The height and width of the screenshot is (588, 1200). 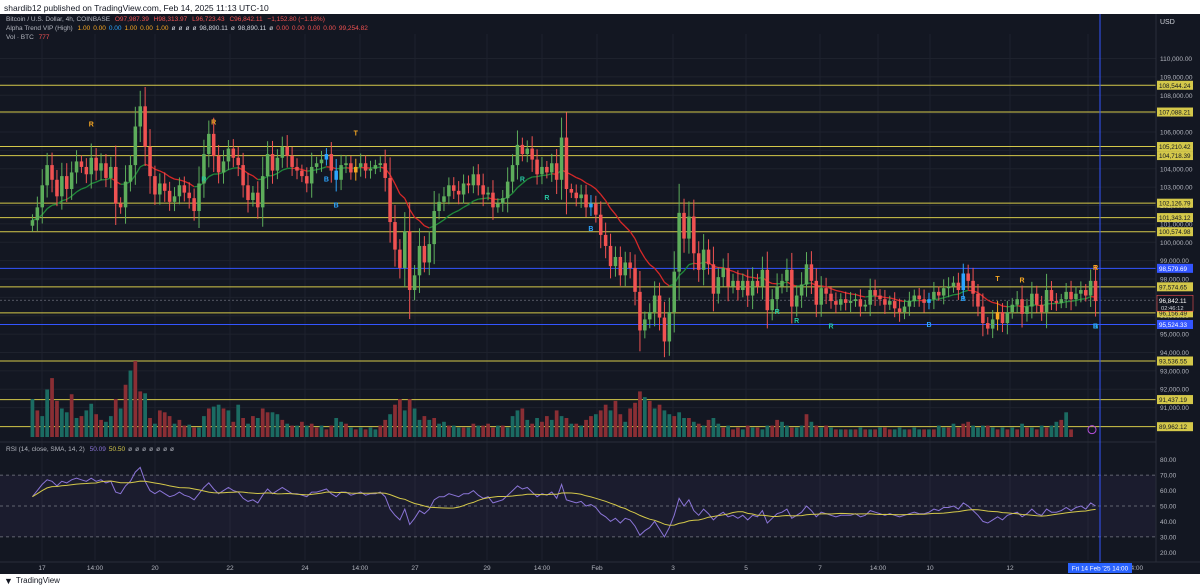 What do you see at coordinates (44, 37) in the screenshot?
I see `legend-volume-value: 777` at bounding box center [44, 37].